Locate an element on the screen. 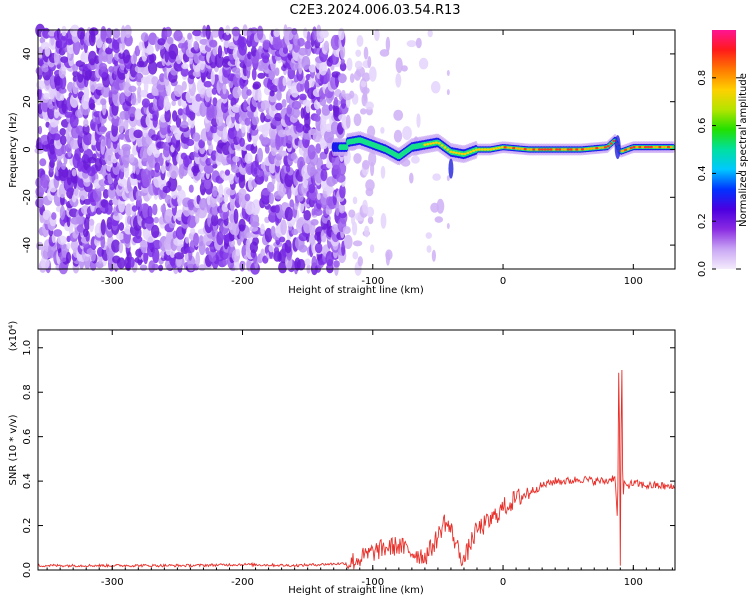 The image size is (750, 600). ridge-core is located at coordinates (673, 147).